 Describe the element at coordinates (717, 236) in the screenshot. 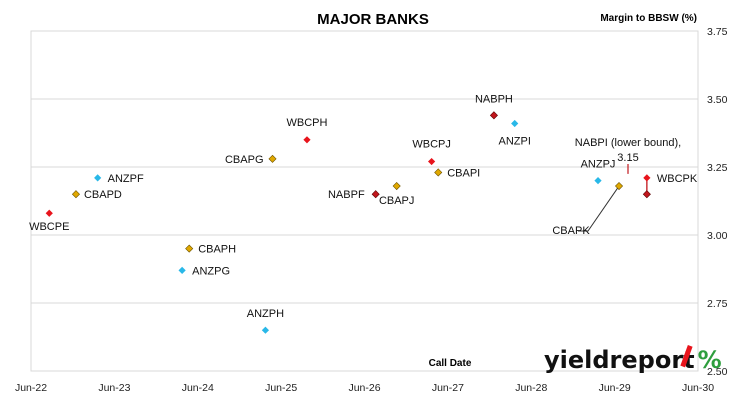

I see `y-tick-label: 3.00` at that location.